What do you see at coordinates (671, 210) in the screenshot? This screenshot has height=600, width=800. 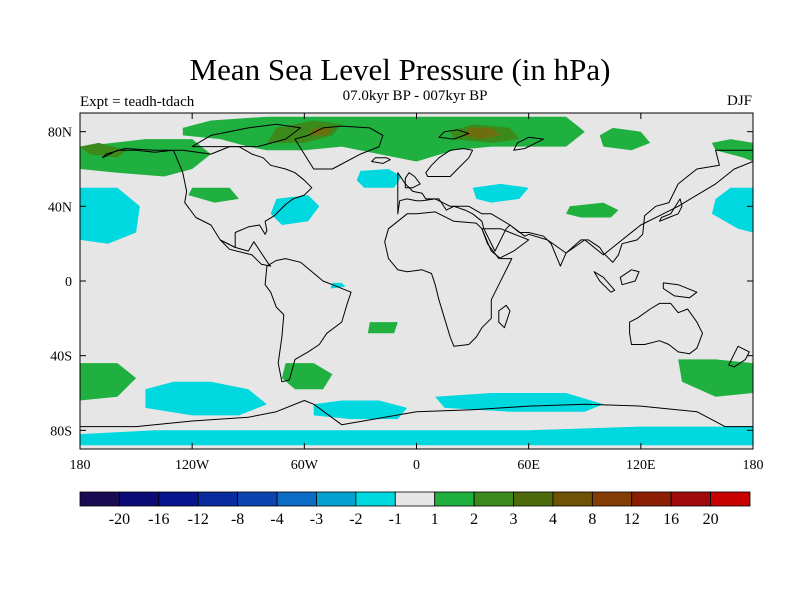 I see `coastline-japan` at bounding box center [671, 210].